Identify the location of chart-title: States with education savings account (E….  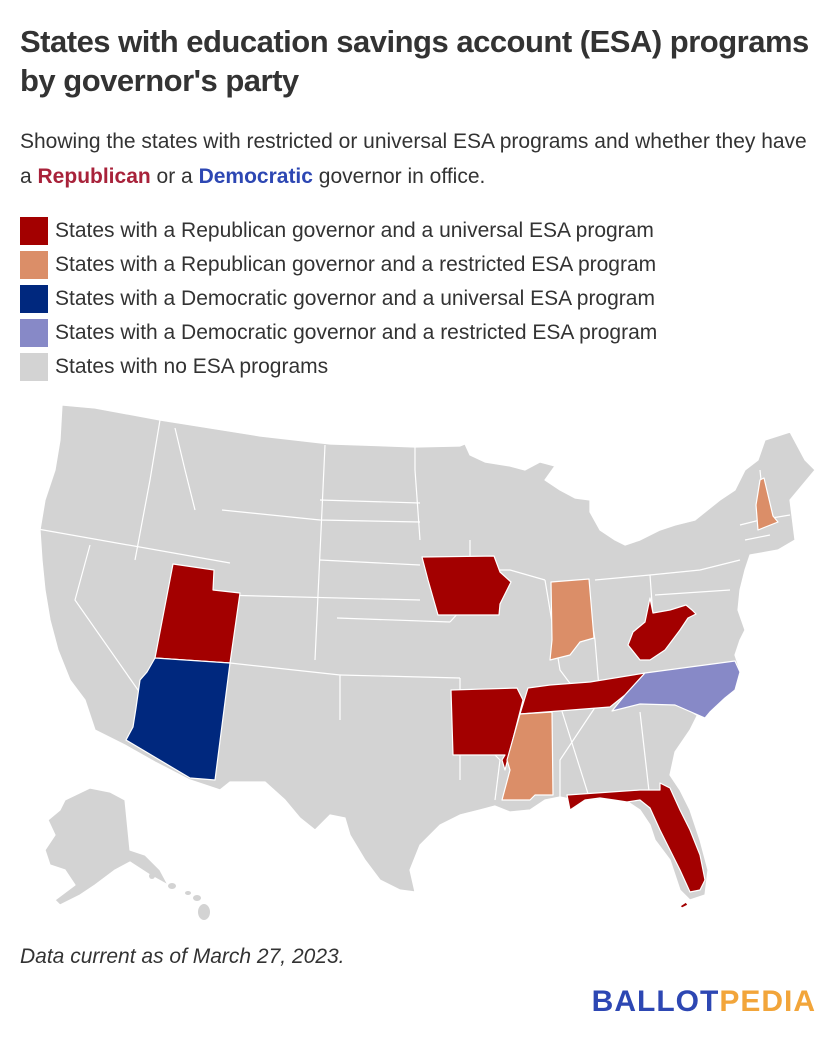
(414, 61).